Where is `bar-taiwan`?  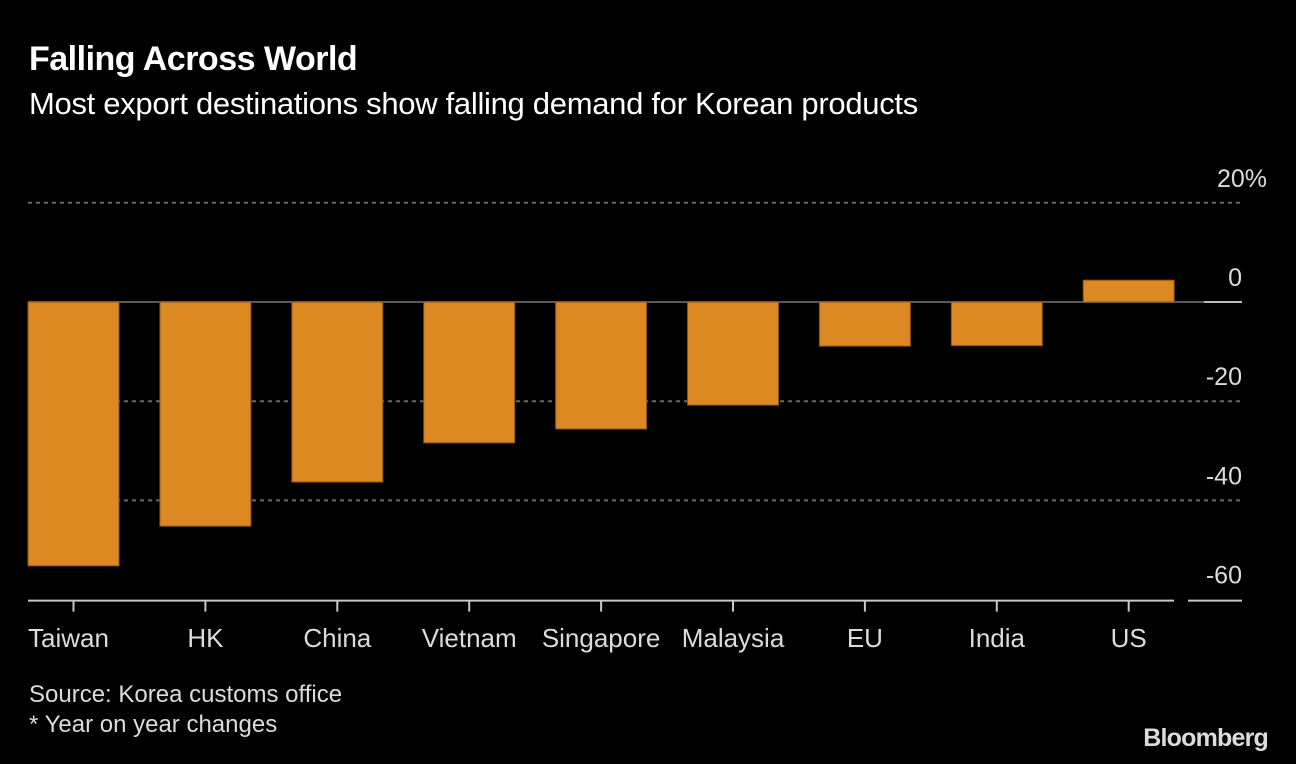
bar-taiwan is located at coordinates (73, 434).